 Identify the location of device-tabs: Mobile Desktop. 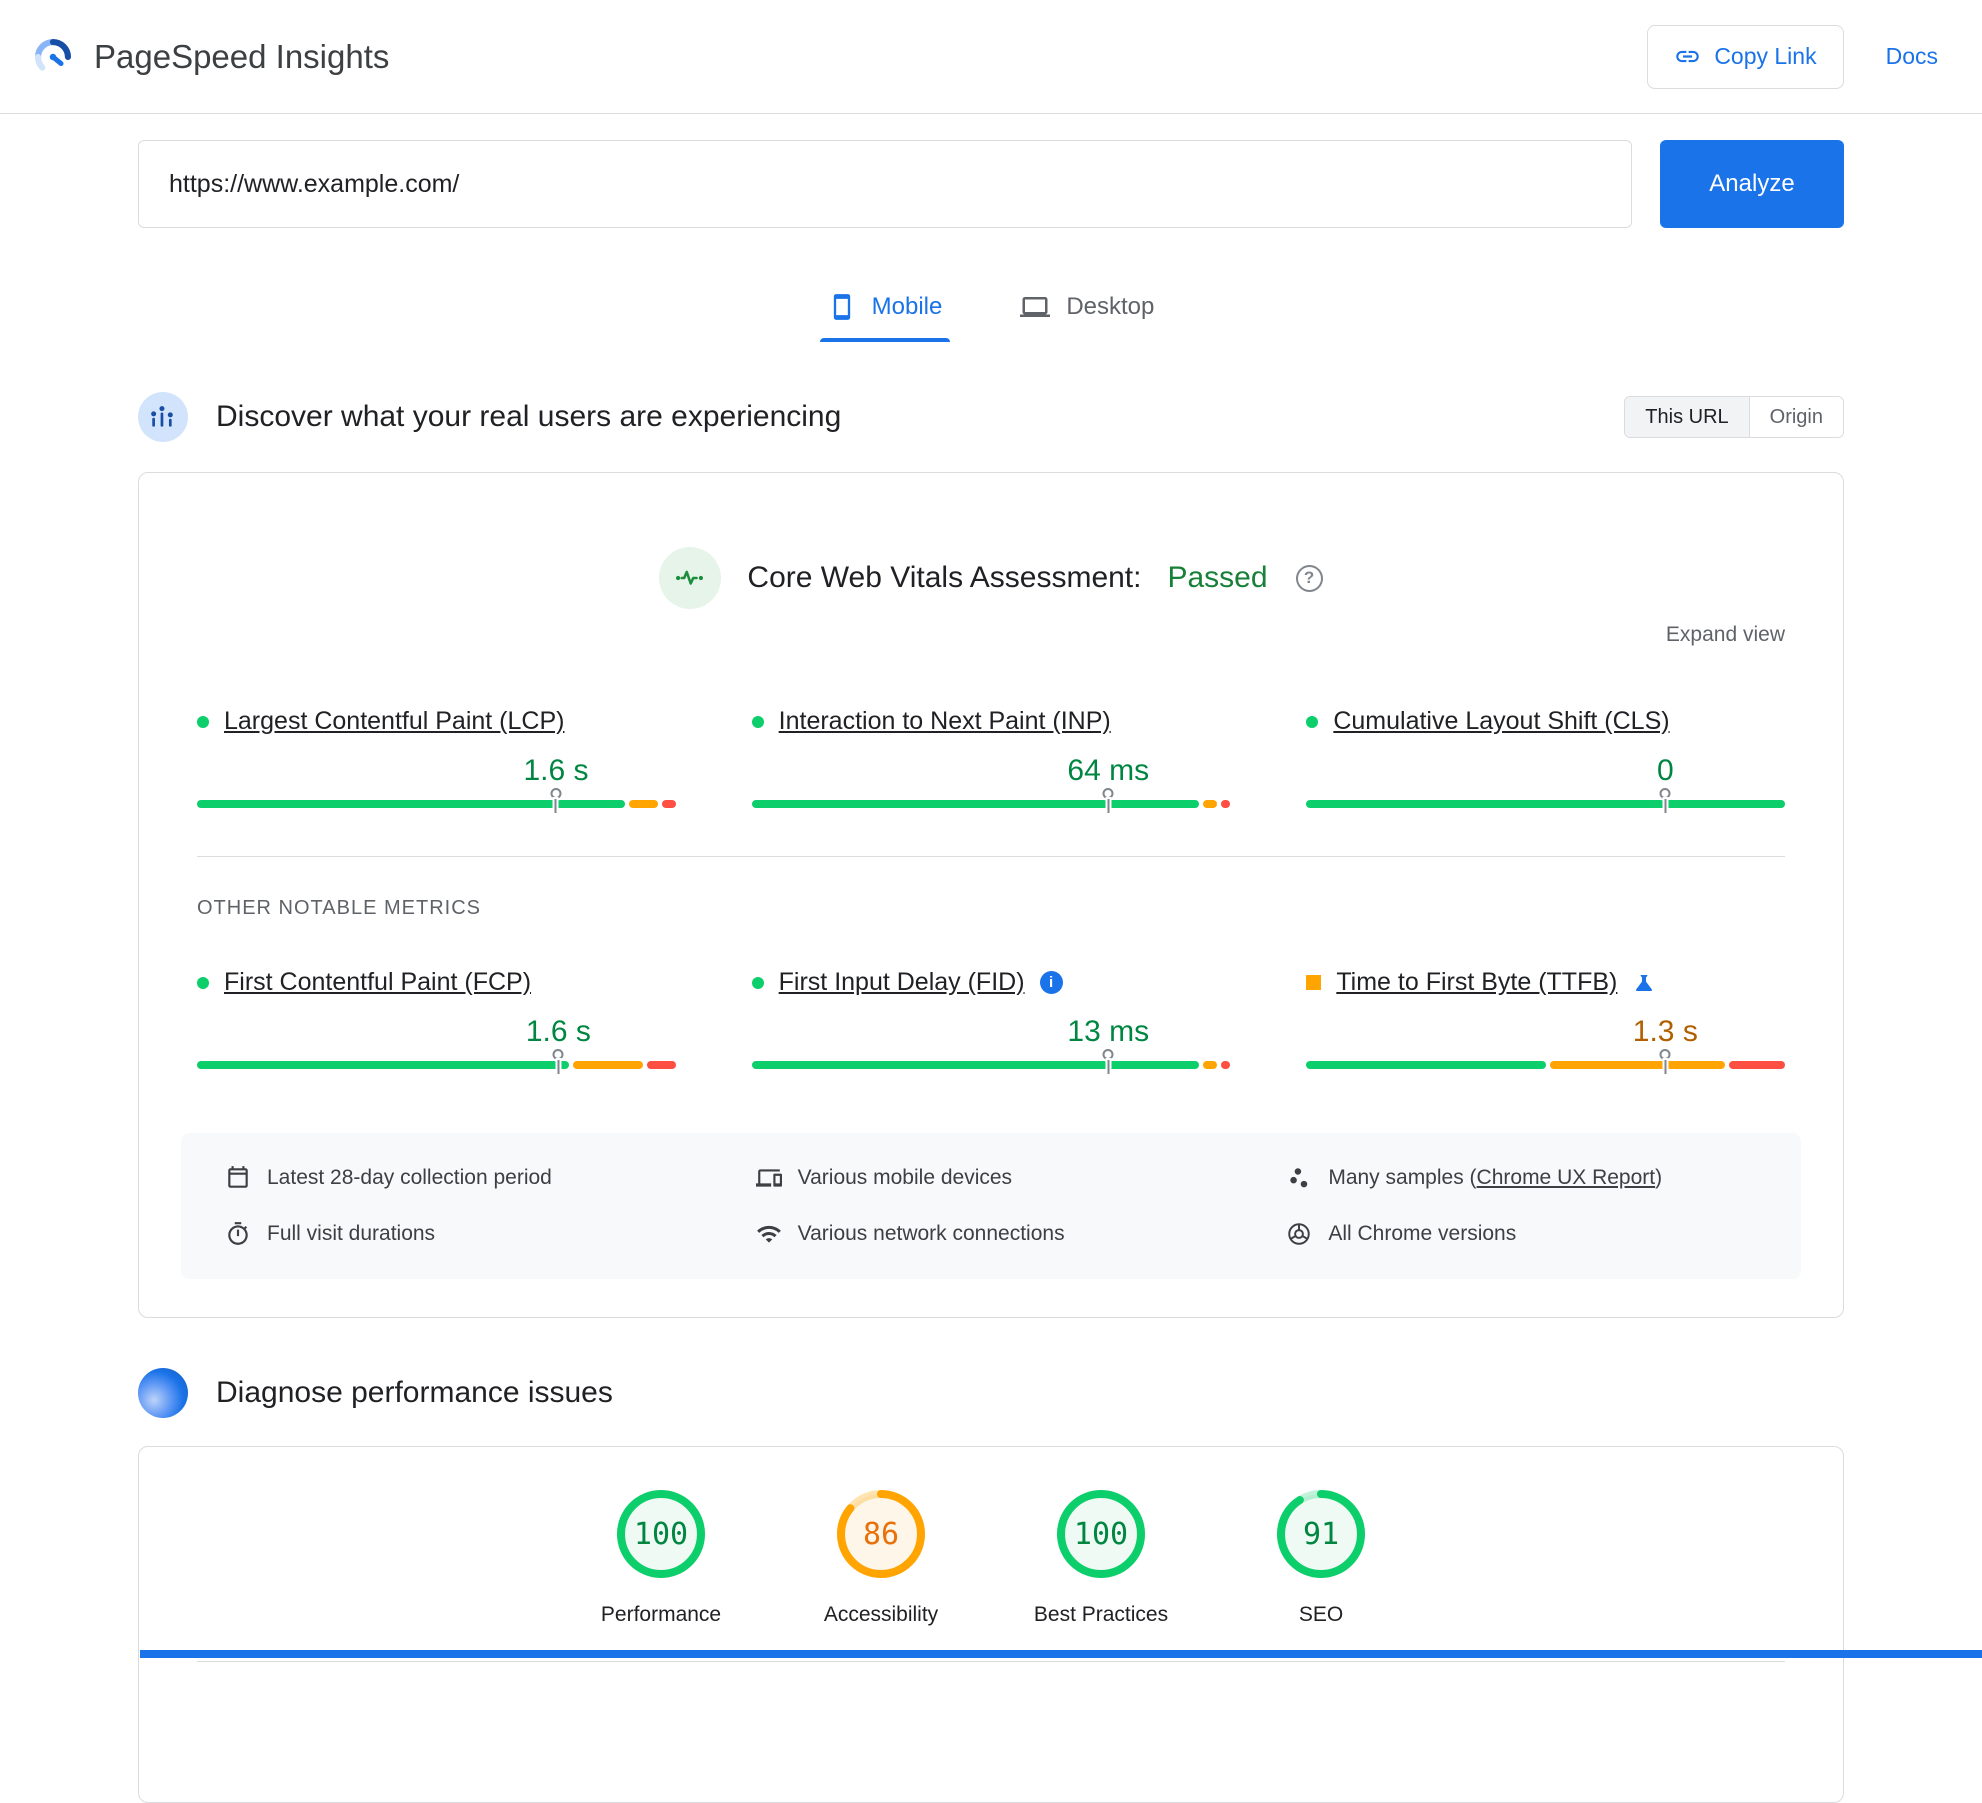
(991, 313).